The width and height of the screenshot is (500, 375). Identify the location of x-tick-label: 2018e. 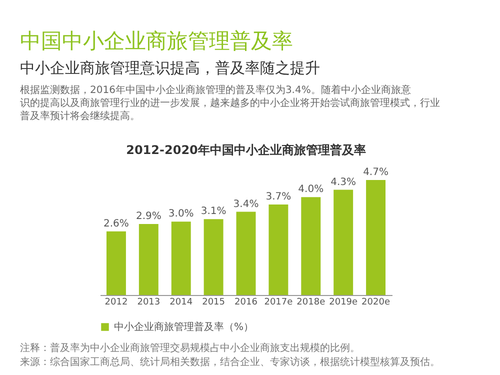
(311, 303).